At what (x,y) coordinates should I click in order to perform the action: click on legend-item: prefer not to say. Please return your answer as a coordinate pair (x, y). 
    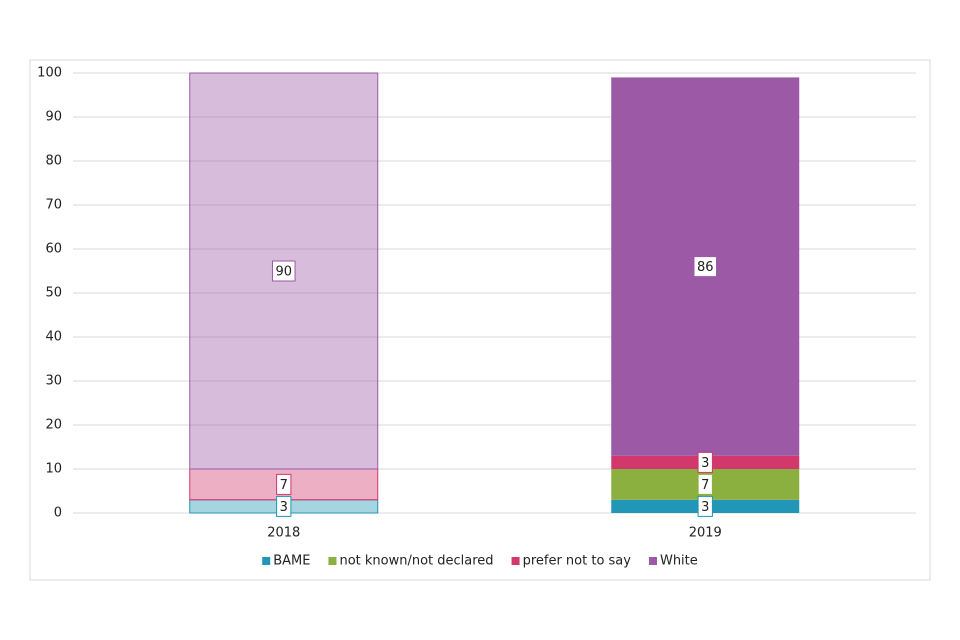
    Looking at the image, I should click on (571, 561).